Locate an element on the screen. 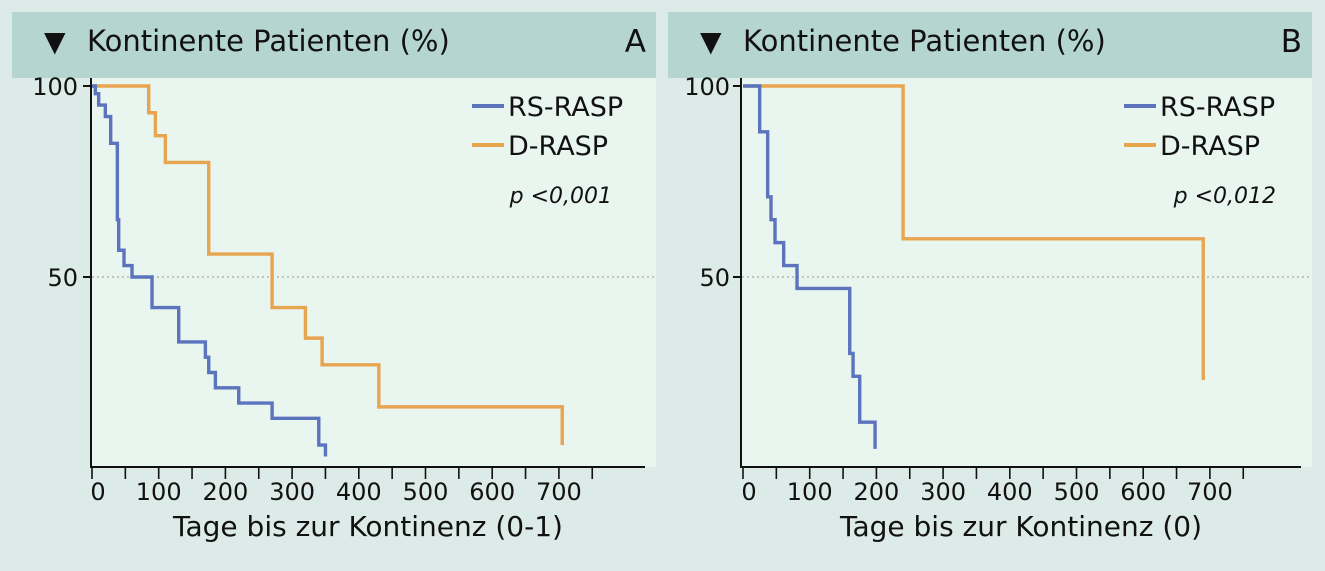 Image resolution: width=1325 pixels, height=571 pixels. panel-letter: B is located at coordinates (1291, 42).